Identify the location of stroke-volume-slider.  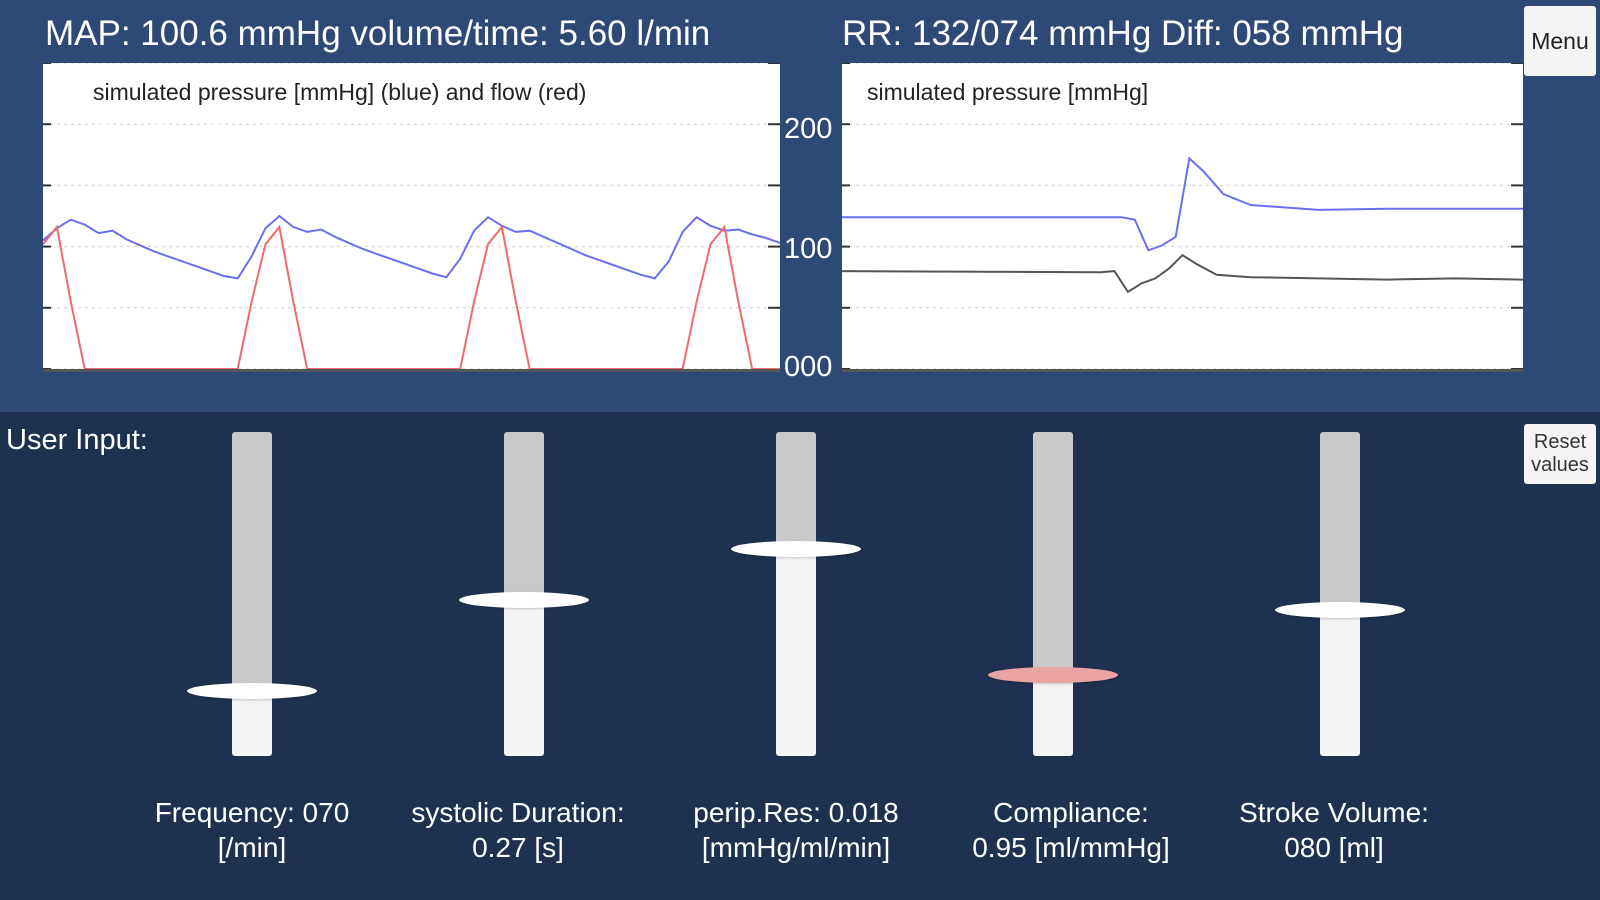
(1340, 594).